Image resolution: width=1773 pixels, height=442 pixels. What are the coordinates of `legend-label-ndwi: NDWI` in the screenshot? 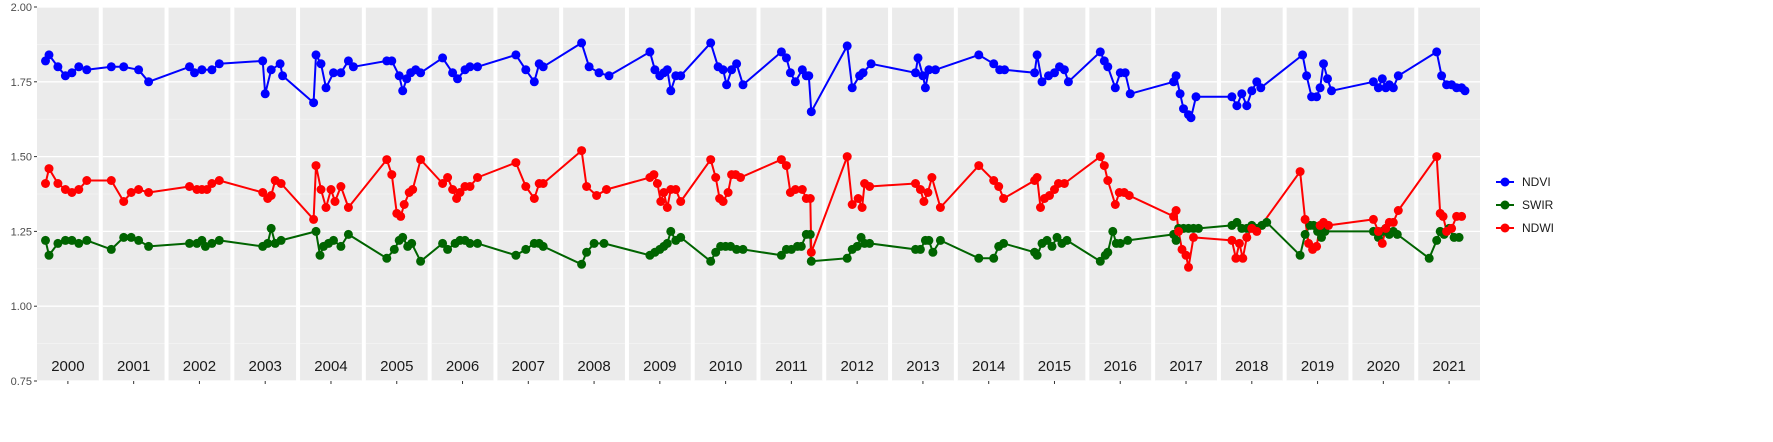 It's located at (1538, 228).